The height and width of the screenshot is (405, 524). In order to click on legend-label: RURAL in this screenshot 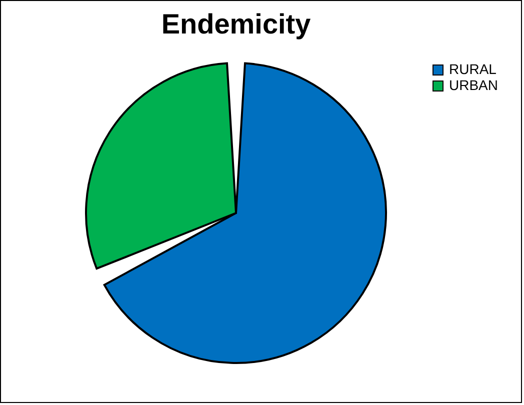, I will do `click(473, 69)`.